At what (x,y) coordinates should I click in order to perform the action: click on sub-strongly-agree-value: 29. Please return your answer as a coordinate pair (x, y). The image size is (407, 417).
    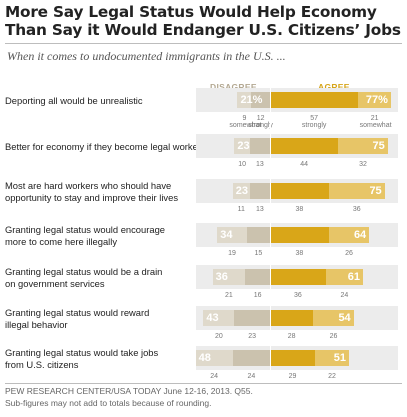
    Looking at the image, I should click on (292, 376).